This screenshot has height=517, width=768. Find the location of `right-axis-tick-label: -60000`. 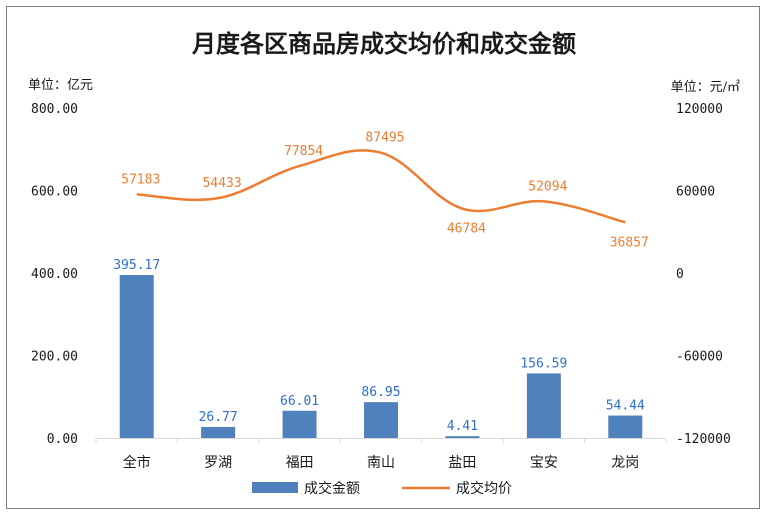

right-axis-tick-label: -60000 is located at coordinates (699, 357).